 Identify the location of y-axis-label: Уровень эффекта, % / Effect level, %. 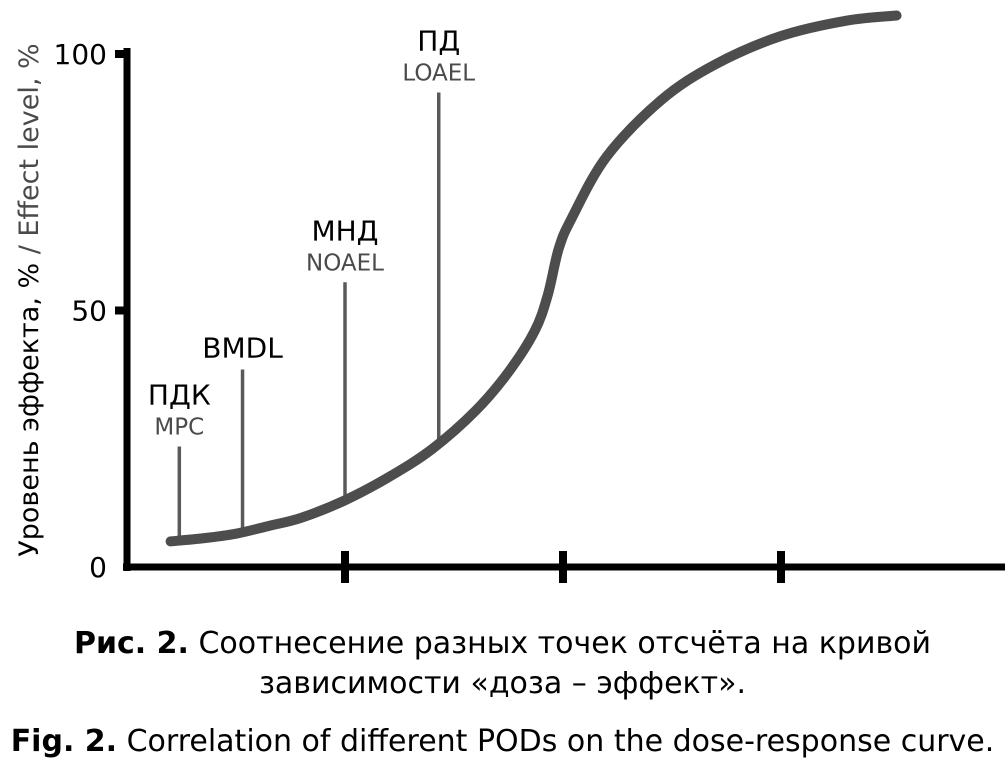
(29, 299).